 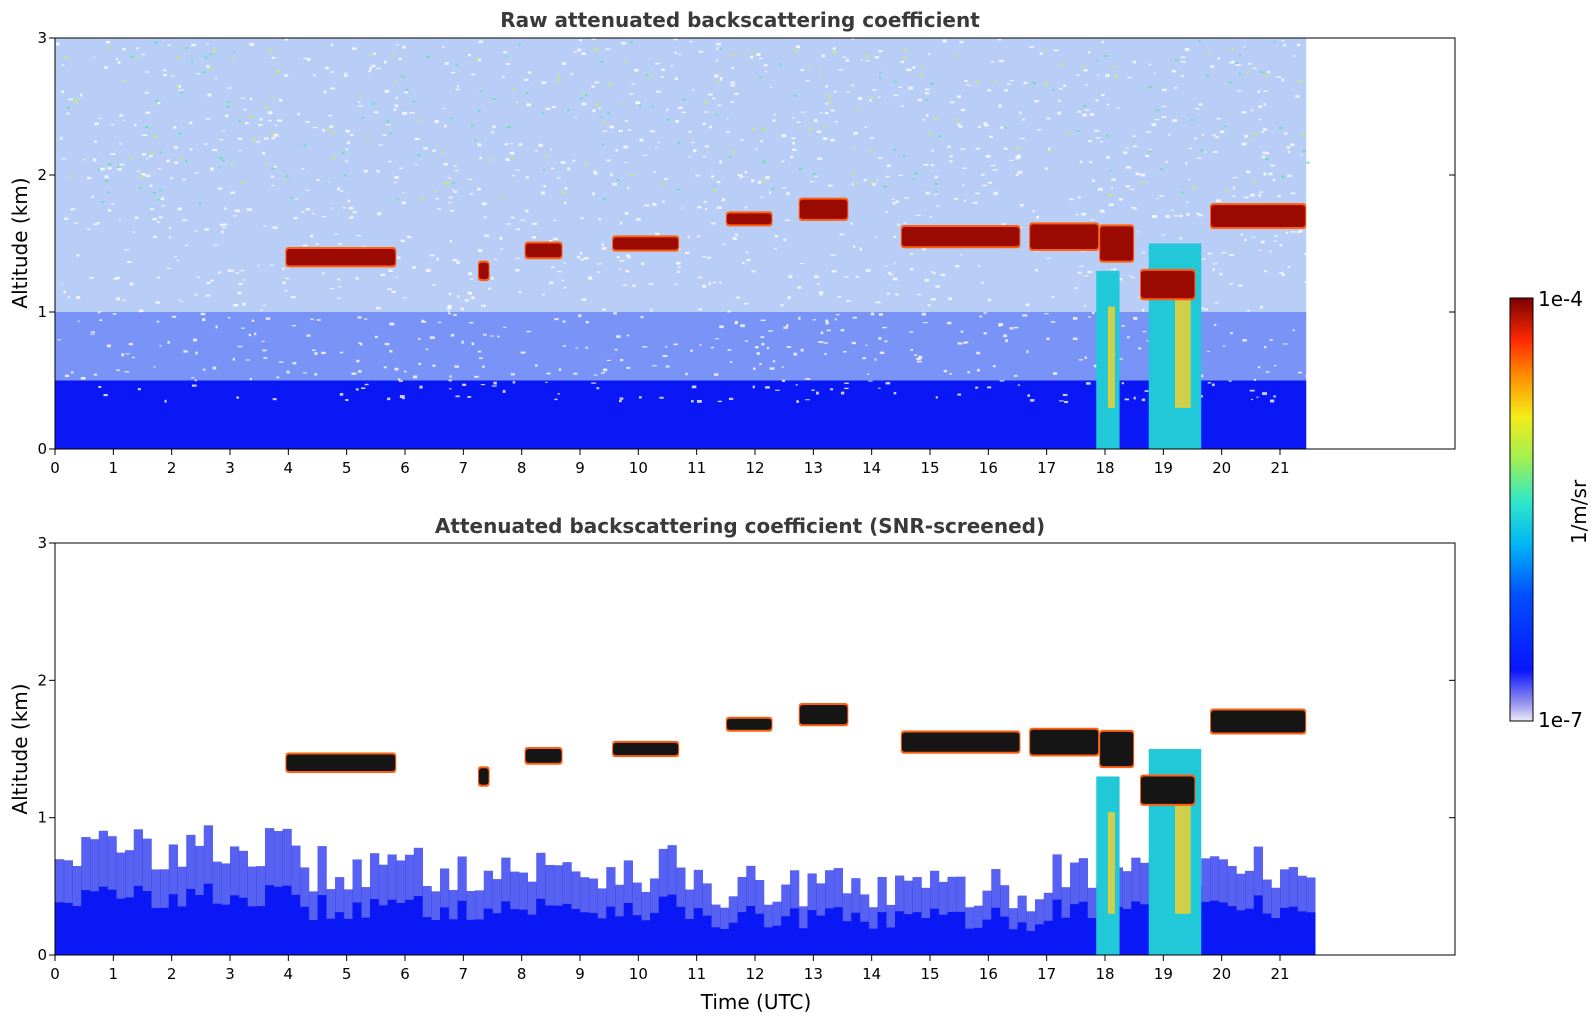 I want to click on colorbar-max-label: 1e-4, so click(x=1560, y=299).